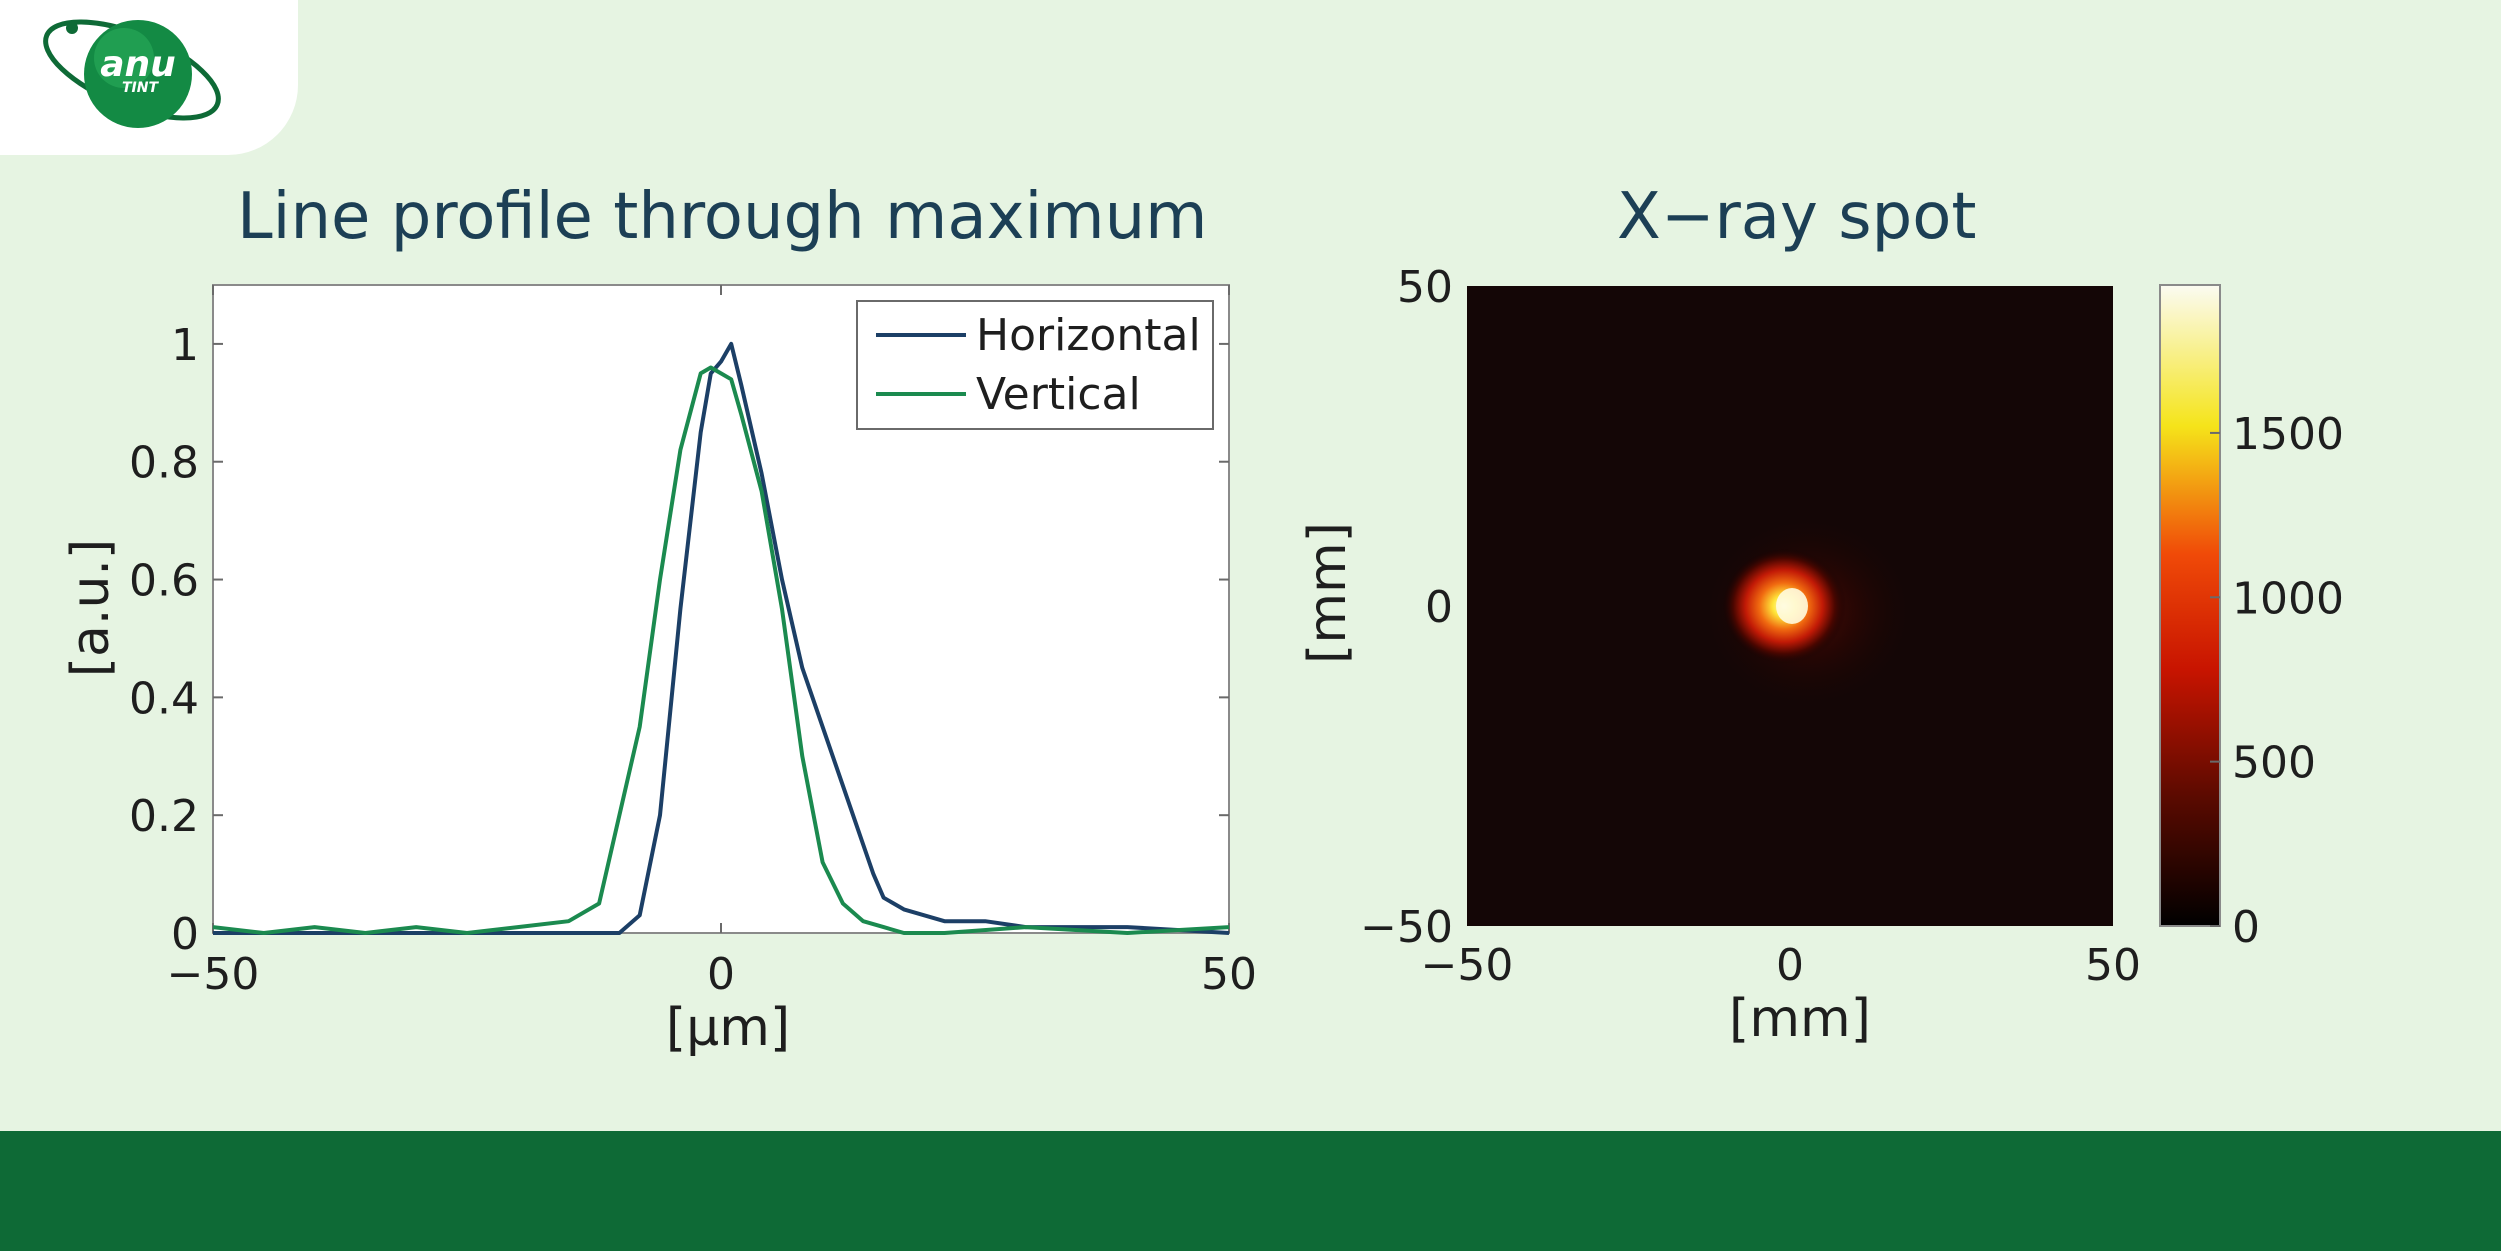  Describe the element at coordinates (1797, 217) in the screenshot. I see `right-chart-title: X−ray spot` at that location.